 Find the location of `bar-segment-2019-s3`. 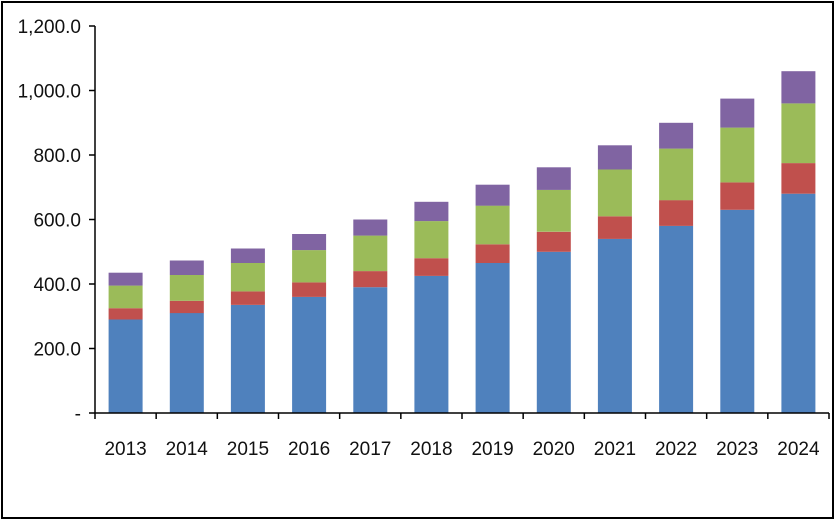

bar-segment-2019-s3 is located at coordinates (492, 225).